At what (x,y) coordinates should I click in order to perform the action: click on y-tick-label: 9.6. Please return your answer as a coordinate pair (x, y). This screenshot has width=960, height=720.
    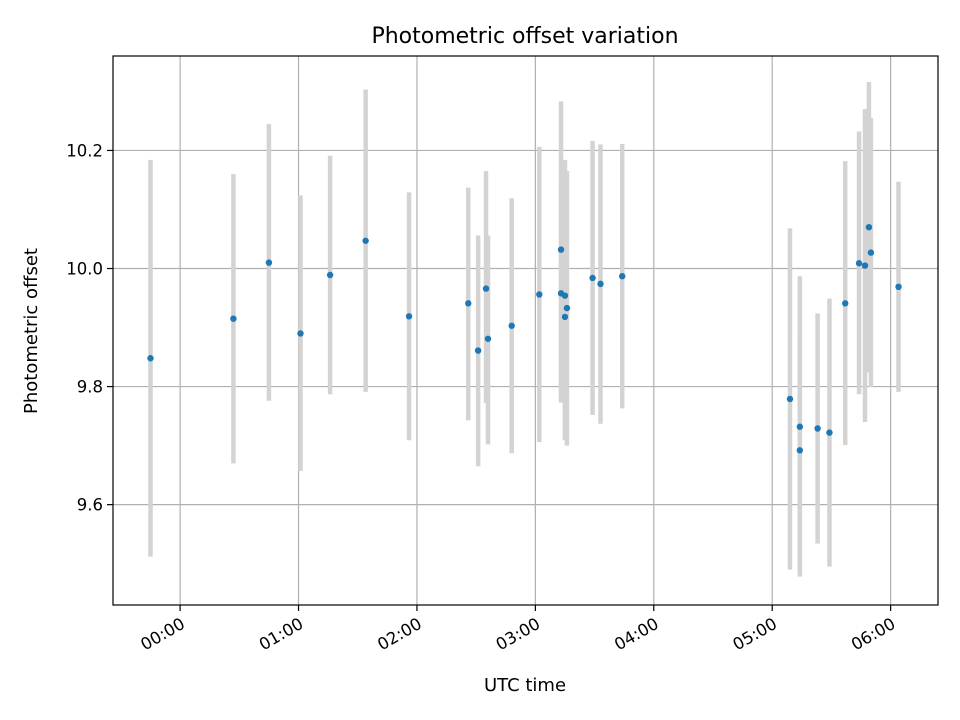
    Looking at the image, I should click on (90, 505).